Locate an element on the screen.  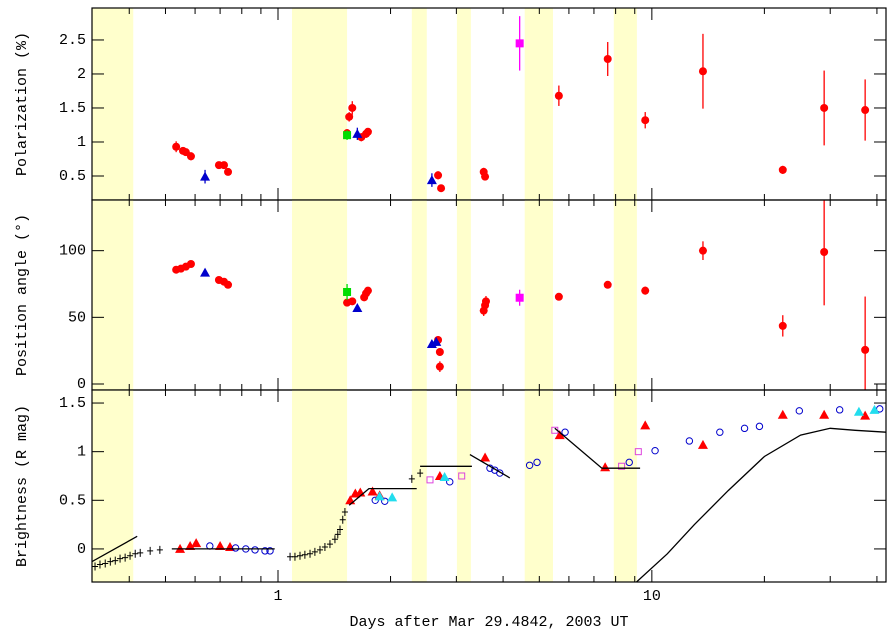
y-tick-label: 100 is located at coordinates (72, 251).